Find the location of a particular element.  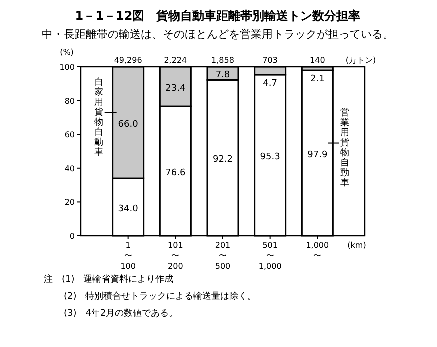

text: 140 is located at coordinates (318, 60).